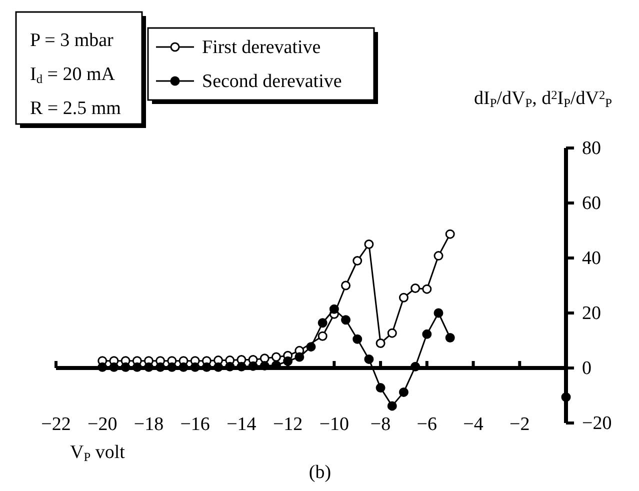 Image resolution: width=639 pixels, height=491 pixels. Describe the element at coordinates (591, 258) in the screenshot. I see `y-tick-label: 40` at that location.